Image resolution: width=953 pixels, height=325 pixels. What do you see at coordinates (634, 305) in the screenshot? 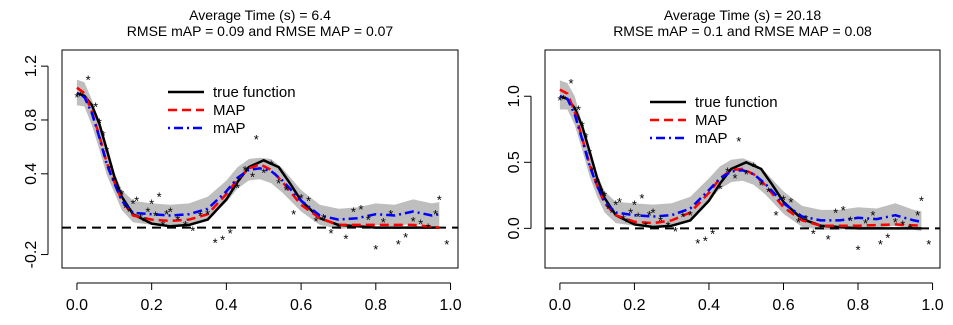
I see `x-tick-label: 0.2` at bounding box center [634, 305].